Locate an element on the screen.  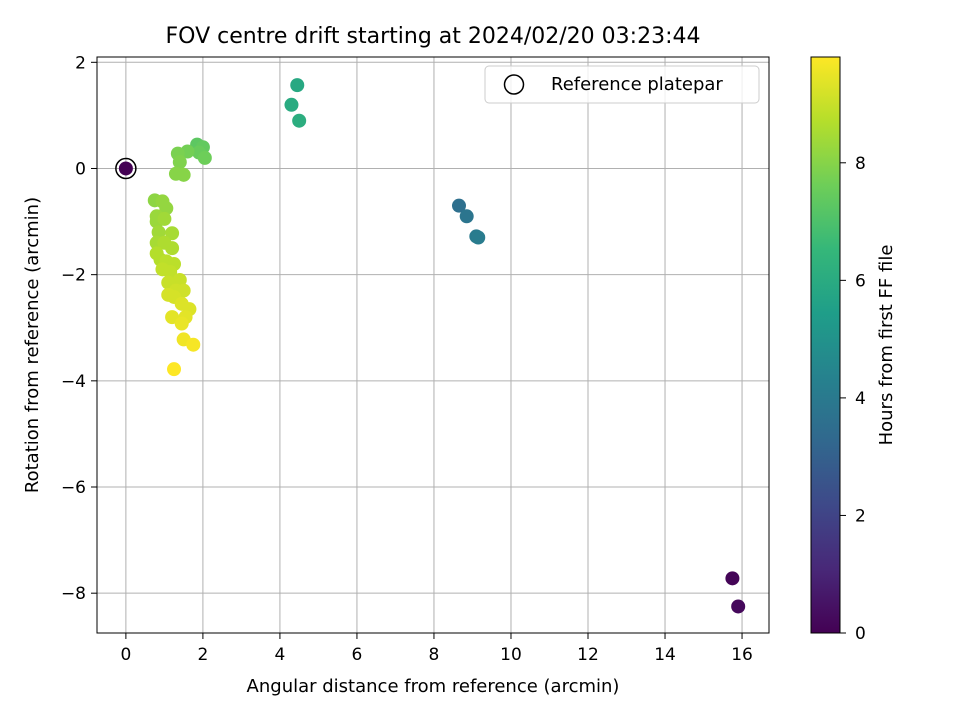
x-tick-label: 0 is located at coordinates (125, 655).